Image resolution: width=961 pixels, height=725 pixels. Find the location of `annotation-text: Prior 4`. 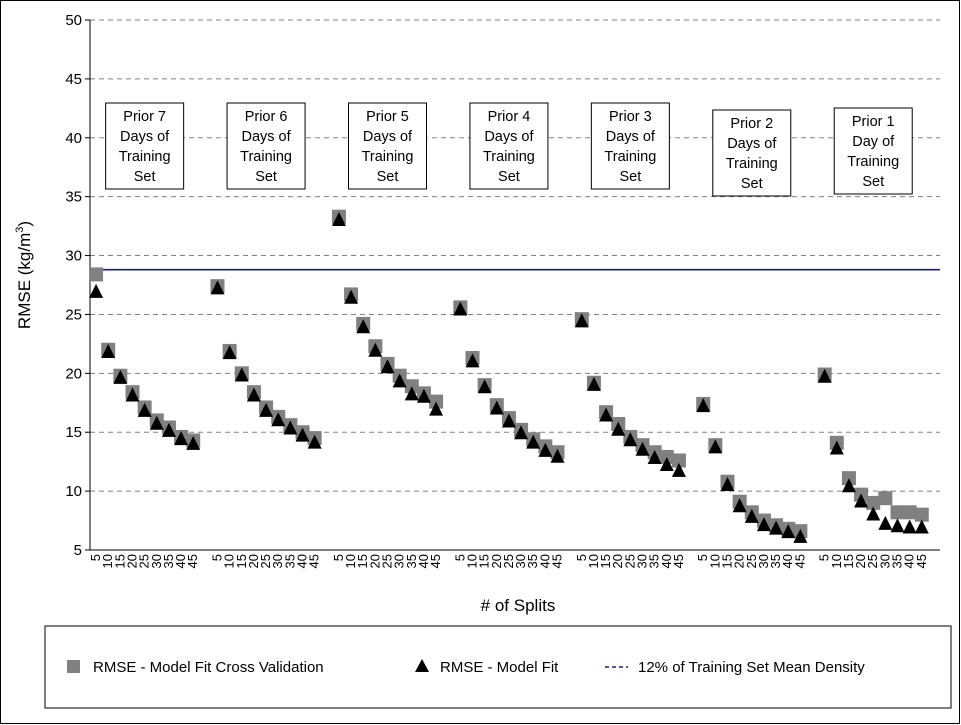

annotation-text: Prior 4 is located at coordinates (509, 117).